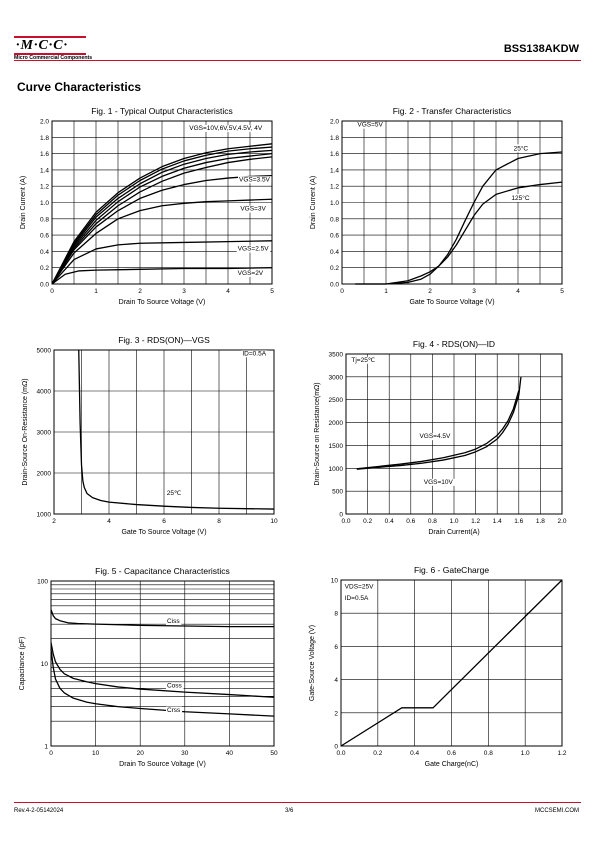  What do you see at coordinates (562, 291) in the screenshot?
I see `x-tick-label: 5` at bounding box center [562, 291].